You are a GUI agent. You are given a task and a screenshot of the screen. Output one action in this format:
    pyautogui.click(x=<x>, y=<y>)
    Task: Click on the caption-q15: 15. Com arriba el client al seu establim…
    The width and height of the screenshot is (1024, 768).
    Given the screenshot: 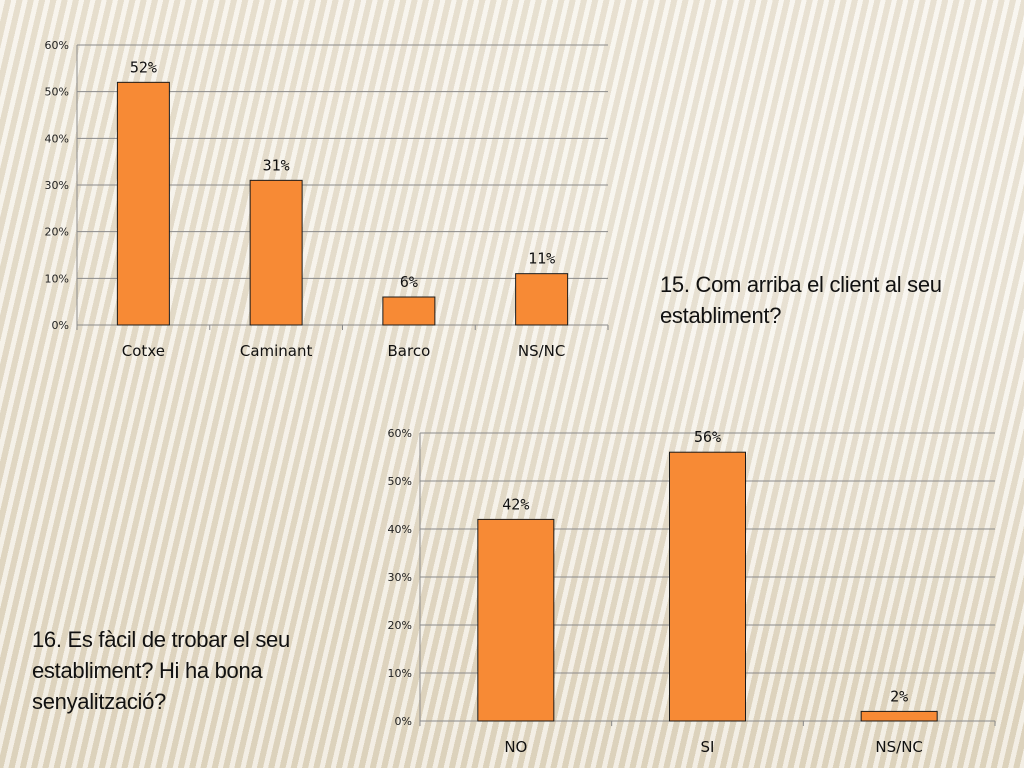 What is the action you would take?
    pyautogui.click(x=801, y=300)
    